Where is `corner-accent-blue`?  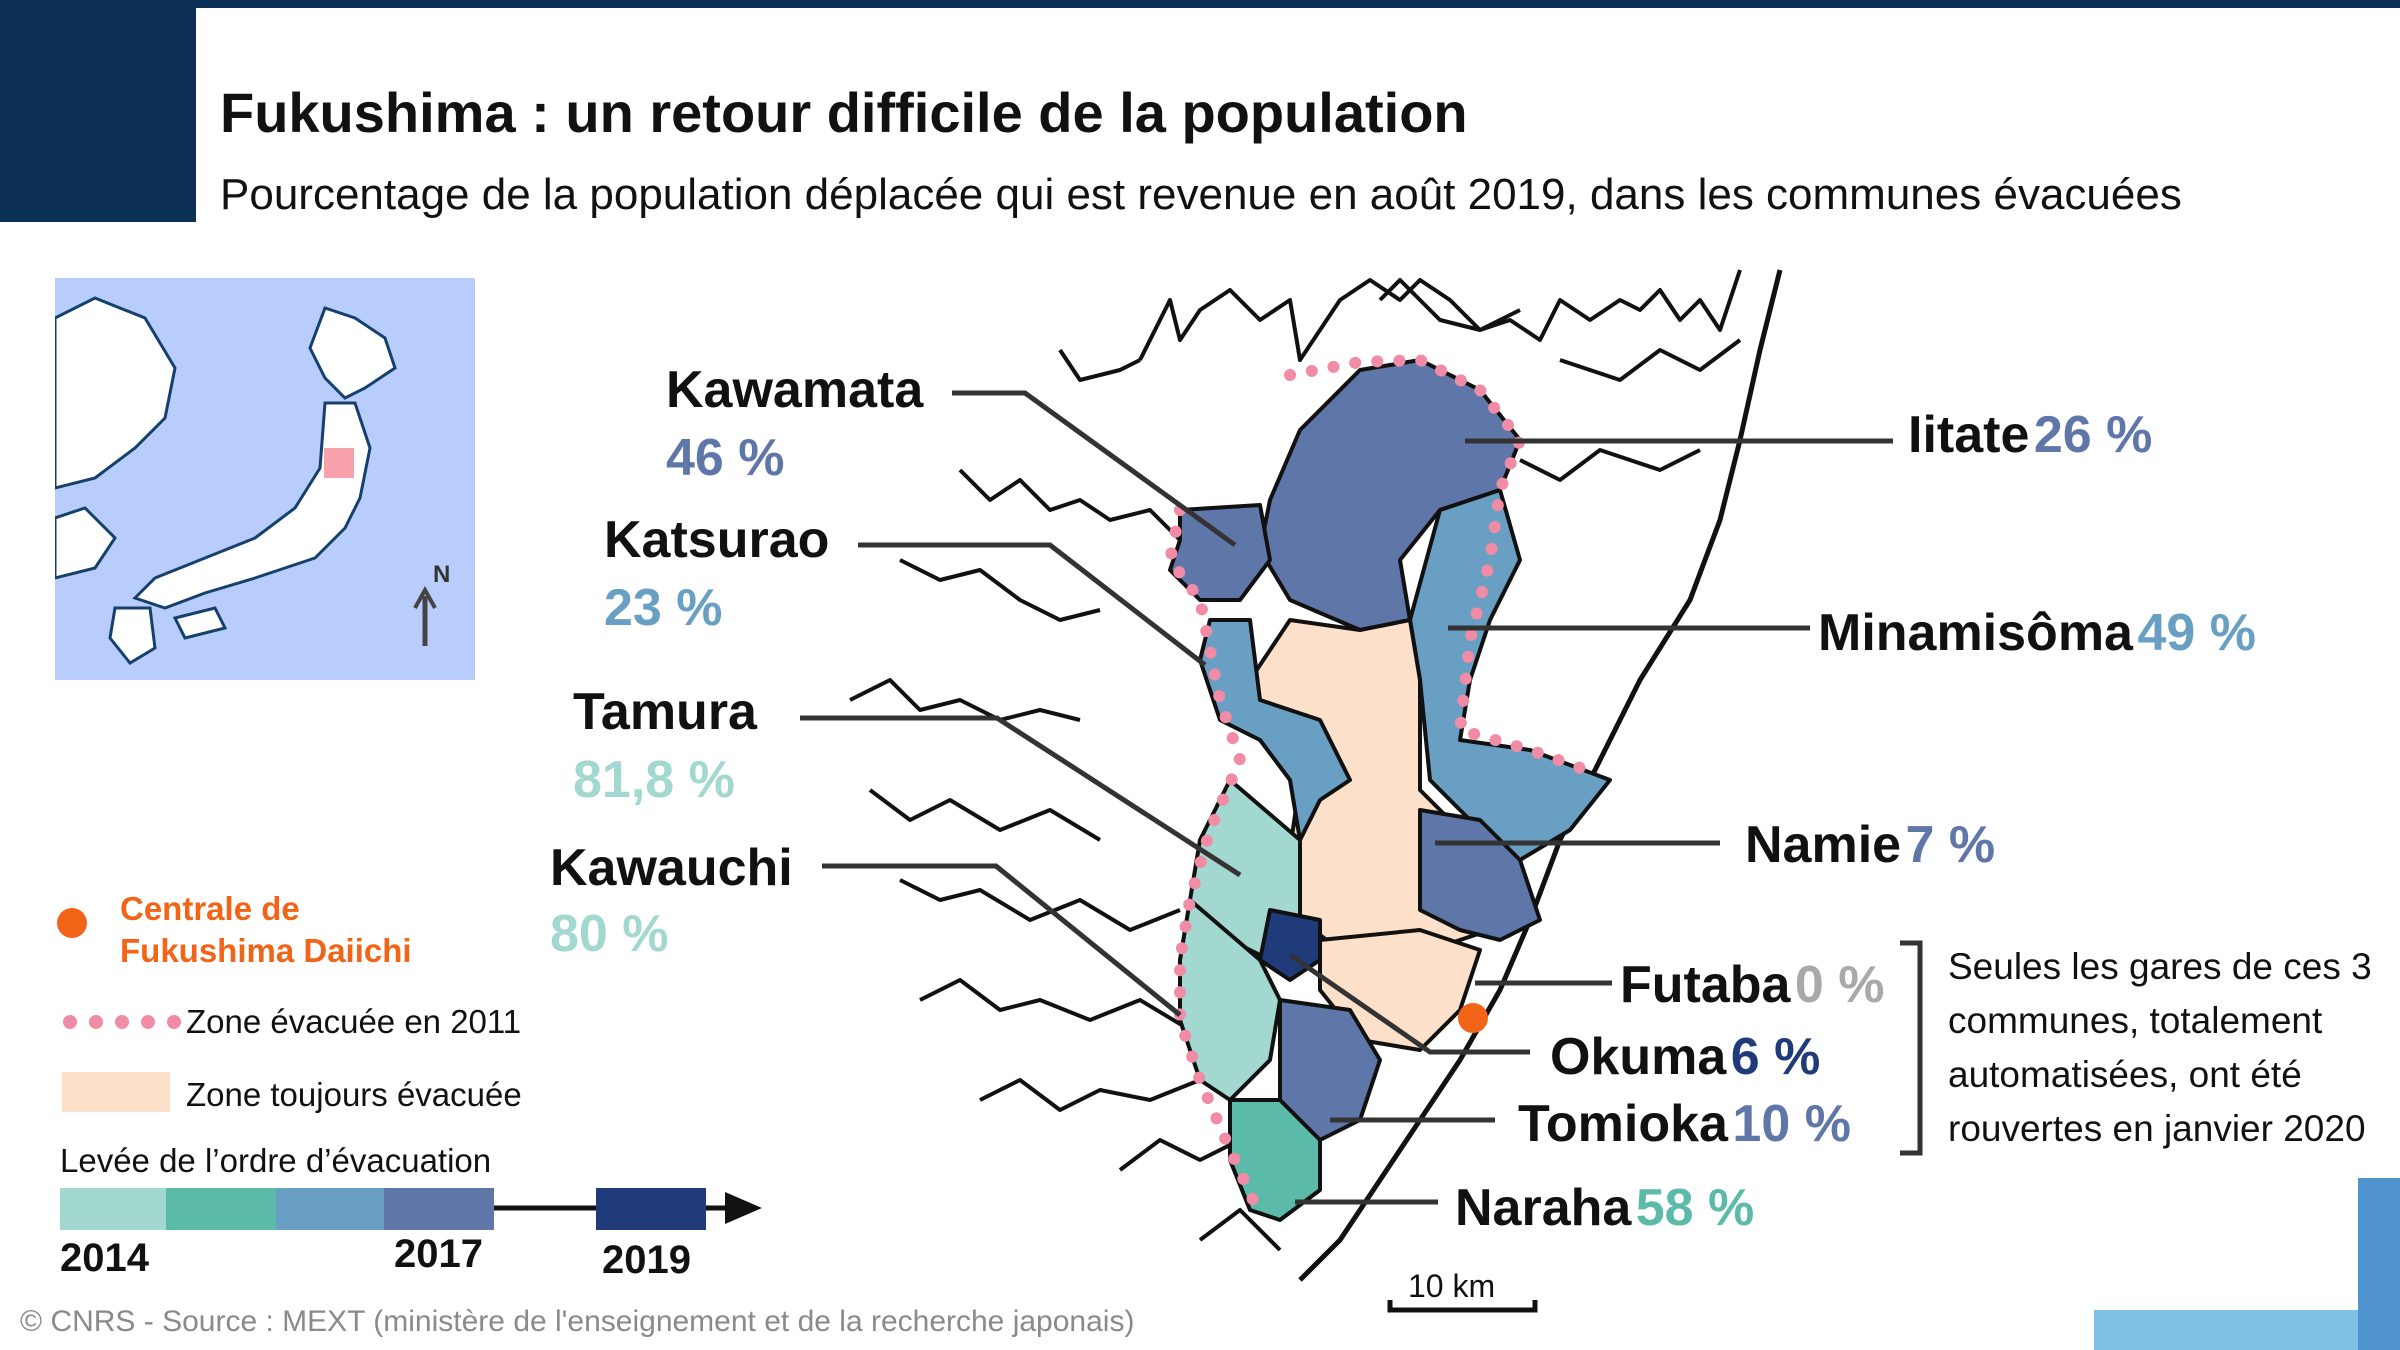 corner-accent-blue is located at coordinates (2379, 1264).